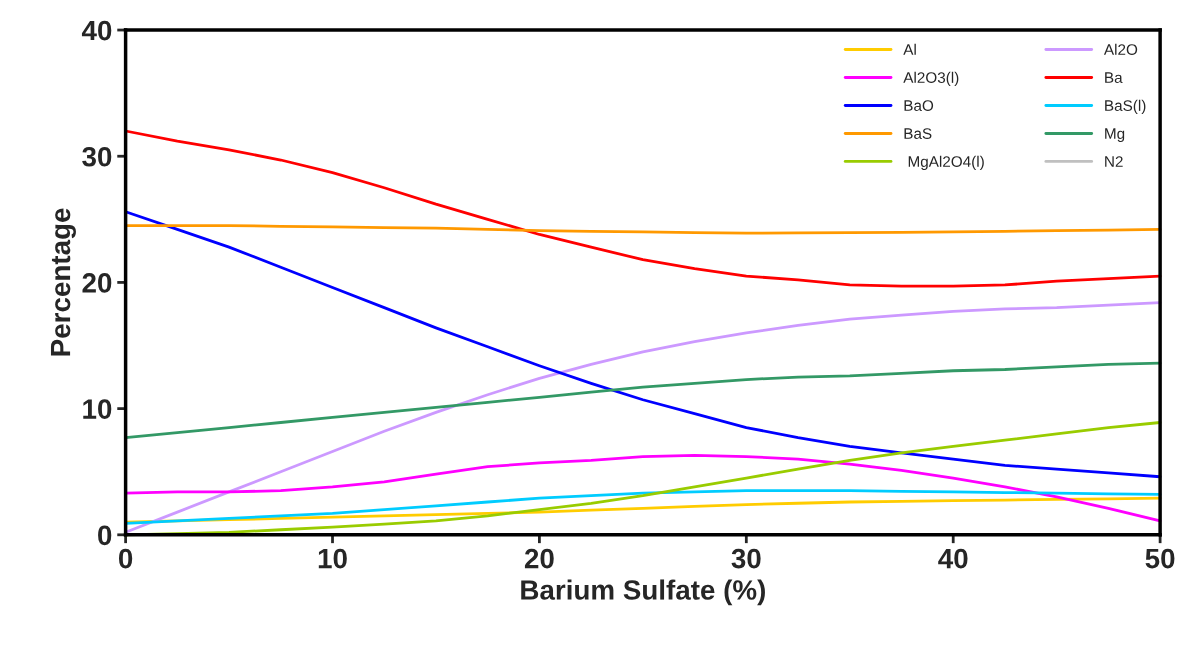 Image resolution: width=1185 pixels, height=653 pixels. What do you see at coordinates (643, 592) in the screenshot?
I see `x-axis-title: Barium Sulfate (%)` at bounding box center [643, 592].